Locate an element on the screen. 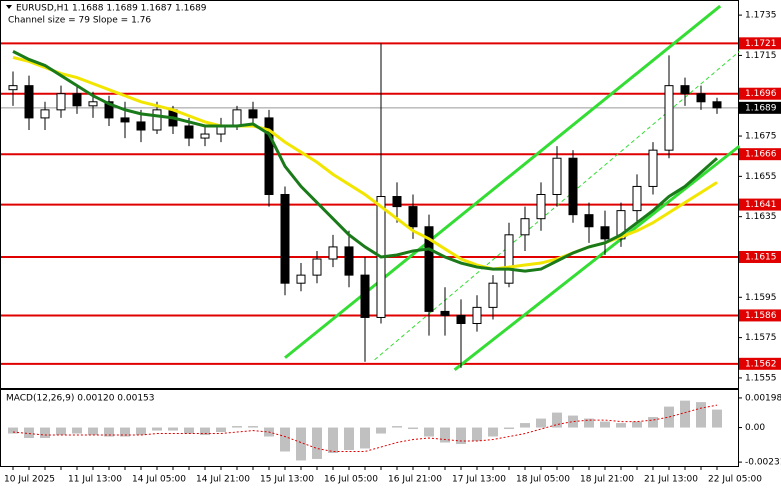 This screenshot has height=489, width=781. x-tick-label: 22 Jul 05:00 is located at coordinates (735, 480).